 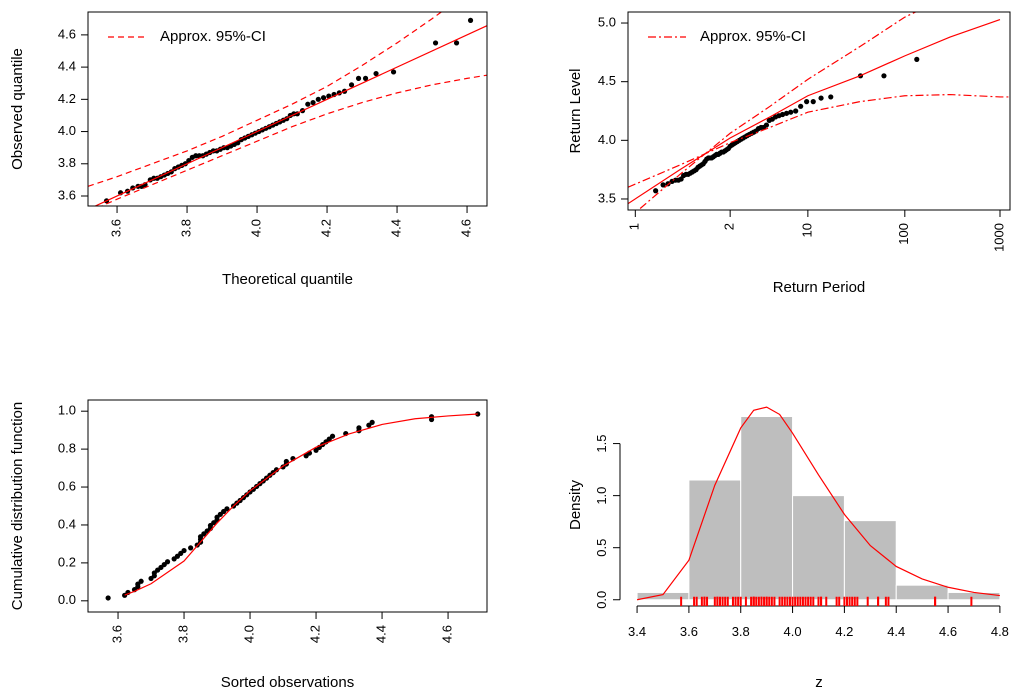 What do you see at coordinates (67, 523) in the screenshot?
I see `y-tick-label: 0.4` at bounding box center [67, 523].